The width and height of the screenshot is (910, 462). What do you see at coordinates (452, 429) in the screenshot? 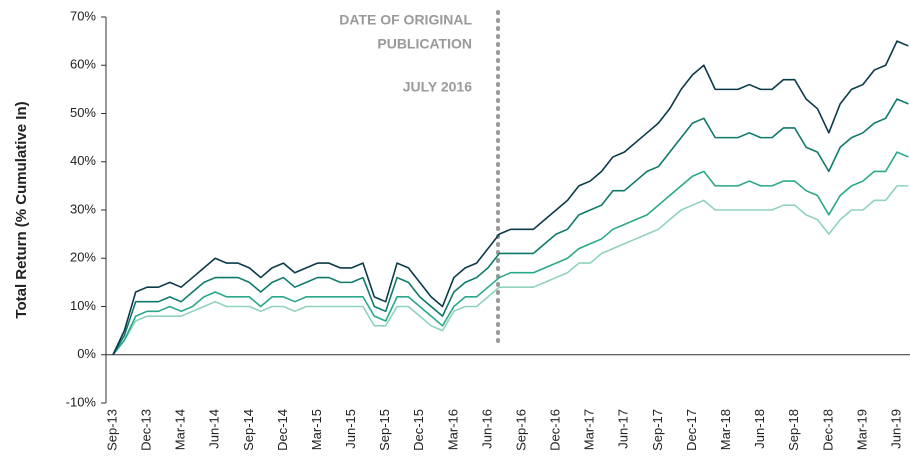
I see `x-tick-label: Mar-16` at bounding box center [452, 429].